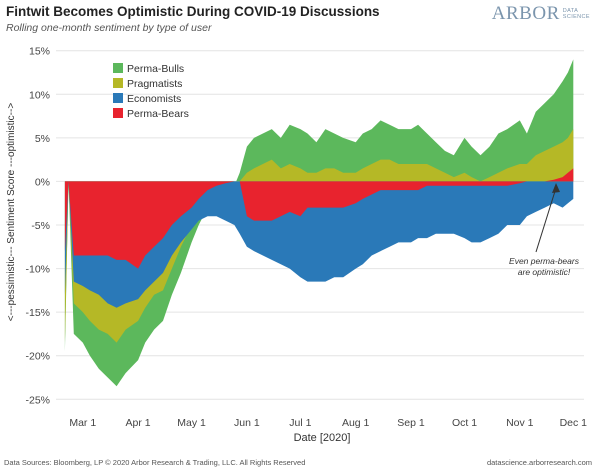 The height and width of the screenshot is (472, 598). What do you see at coordinates (42, 139) in the screenshot?
I see `y-tick-label: 5%` at bounding box center [42, 139].